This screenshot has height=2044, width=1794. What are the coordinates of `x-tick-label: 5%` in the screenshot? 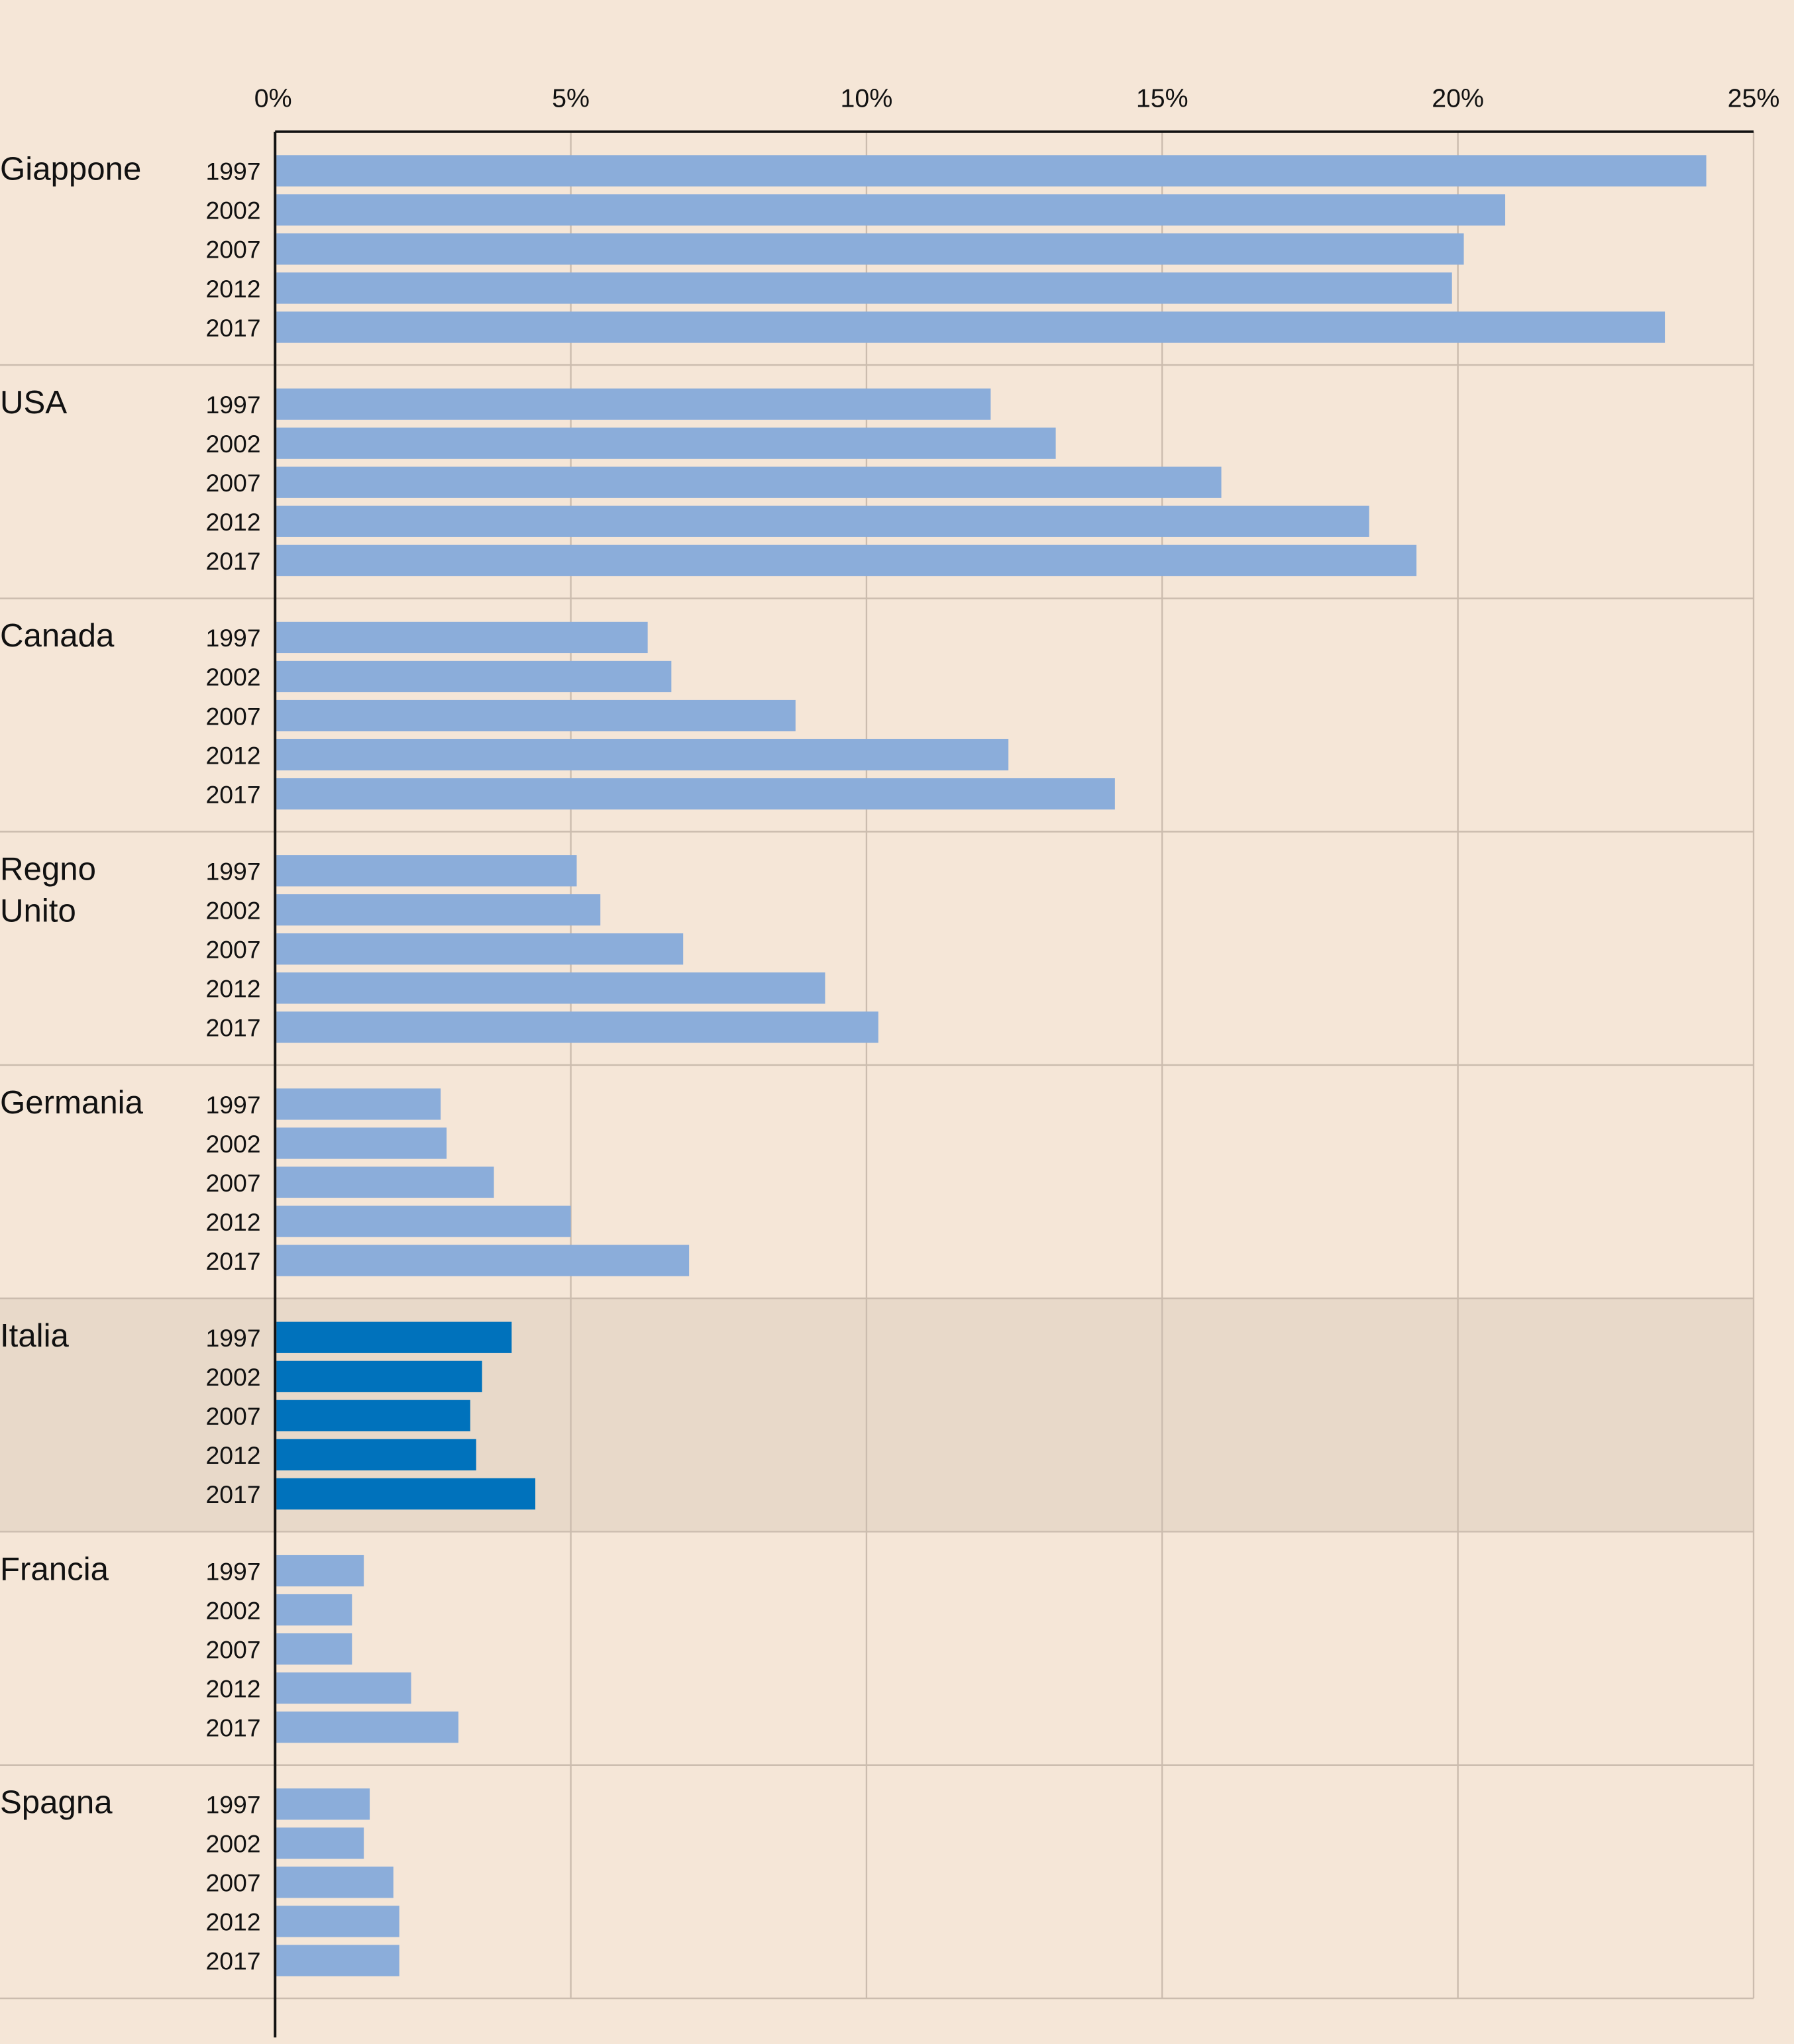 It's located at (571, 98).